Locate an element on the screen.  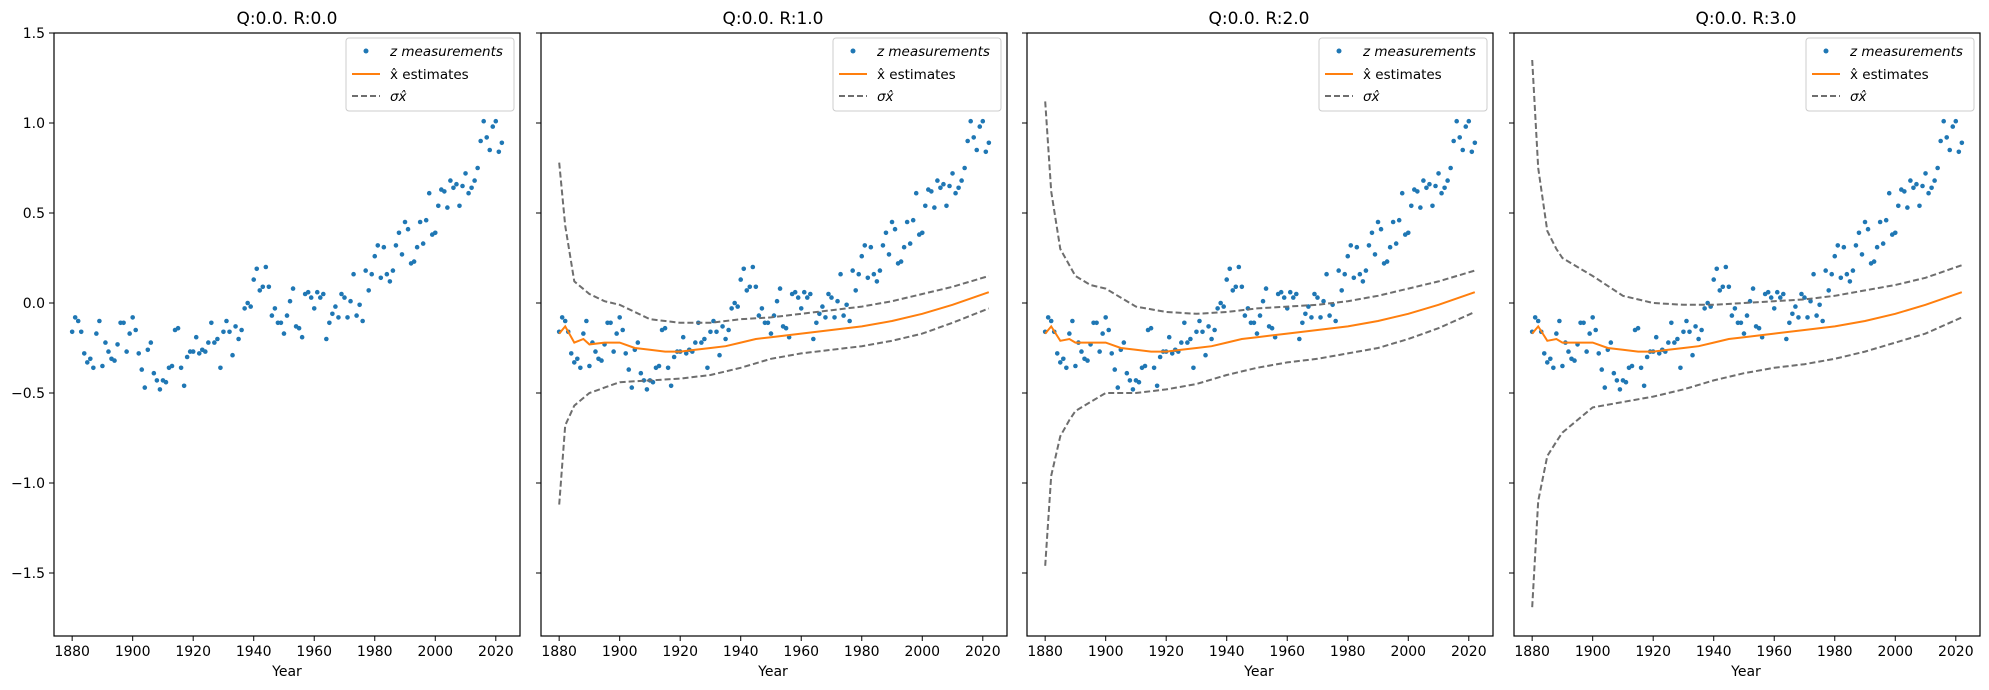
y-axis-ticks: −1.5 −1.0 −0.5 0.0 0.5 1.0 1.5 is located at coordinates (32, 304).